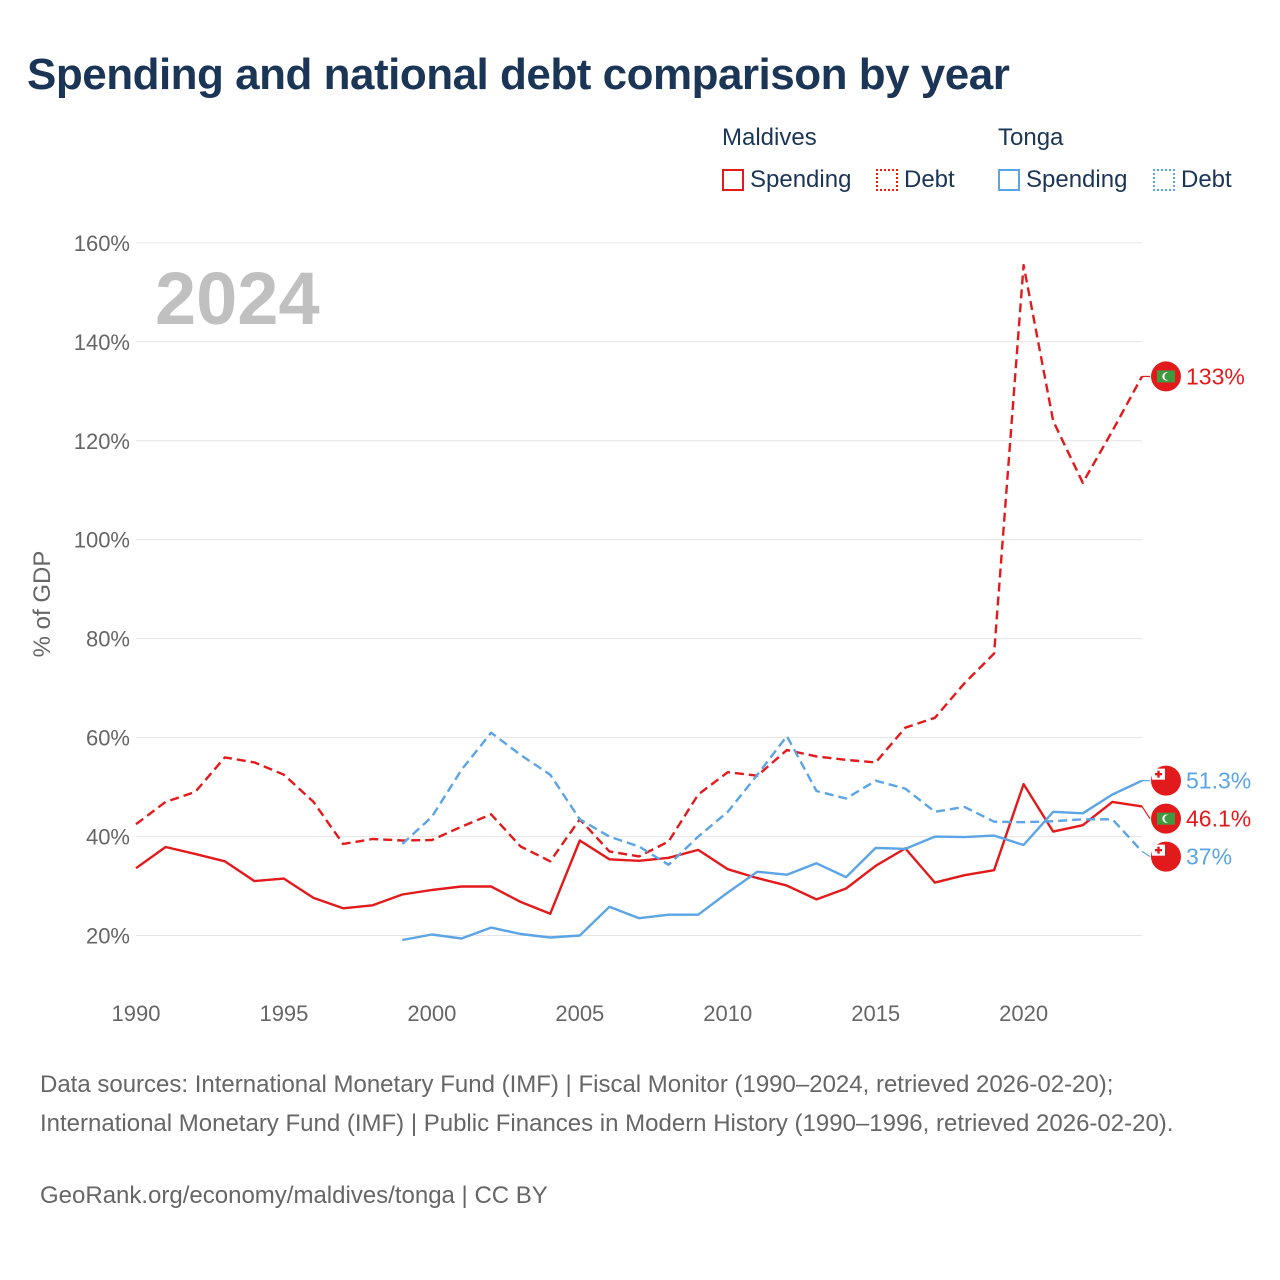 This screenshot has width=1280, height=1280. What do you see at coordinates (875, 1013) in the screenshot?
I see `x-tick-label: 2015` at bounding box center [875, 1013].